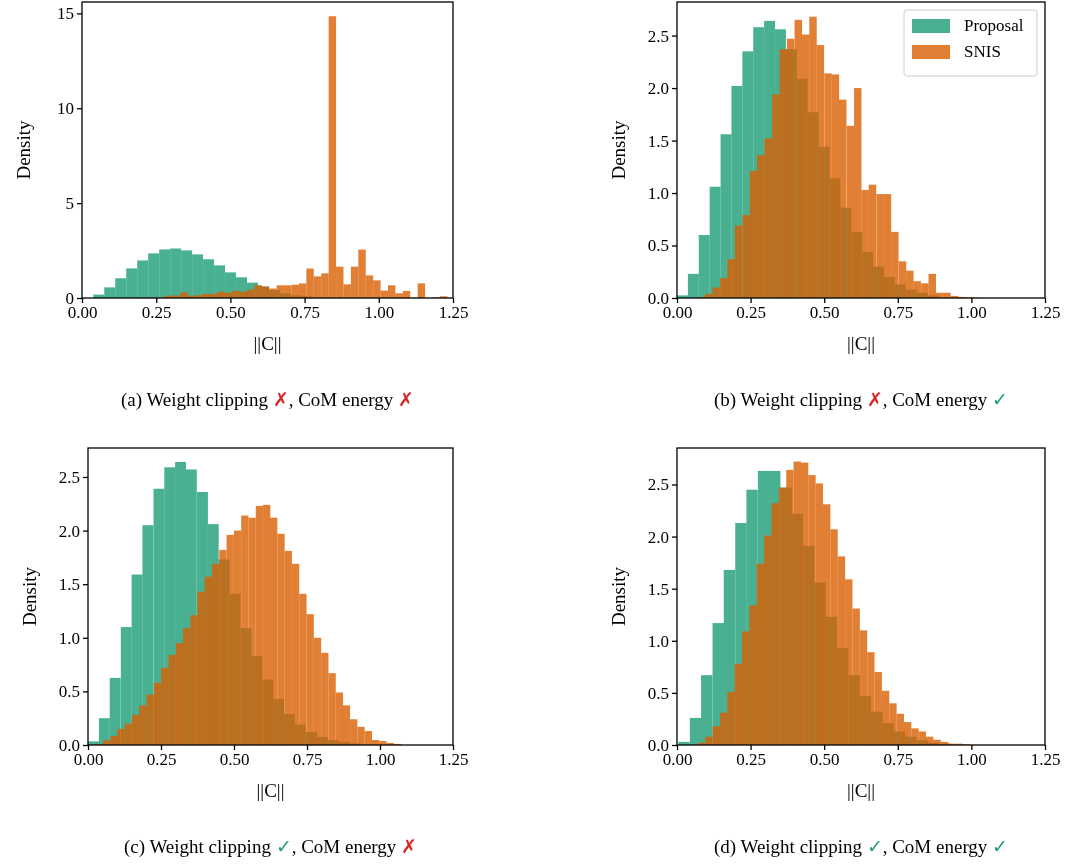  I want to click on legend-label: SNIS, so click(982, 51).